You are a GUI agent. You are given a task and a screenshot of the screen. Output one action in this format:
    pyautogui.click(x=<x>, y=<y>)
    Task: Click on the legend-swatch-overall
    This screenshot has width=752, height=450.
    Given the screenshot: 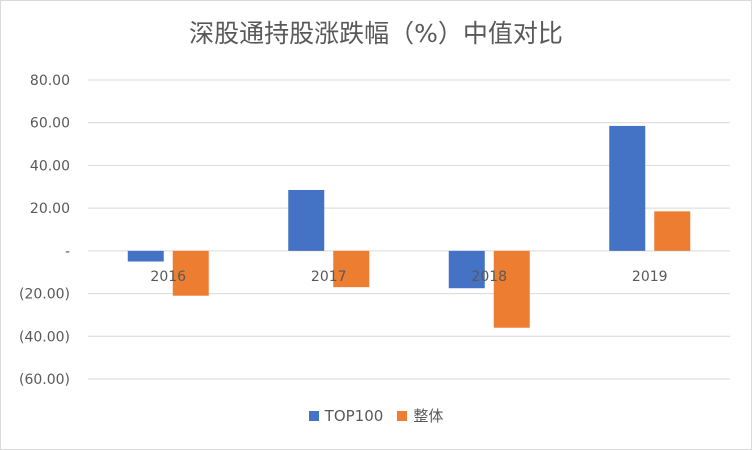 What is the action you would take?
    pyautogui.click(x=402, y=415)
    